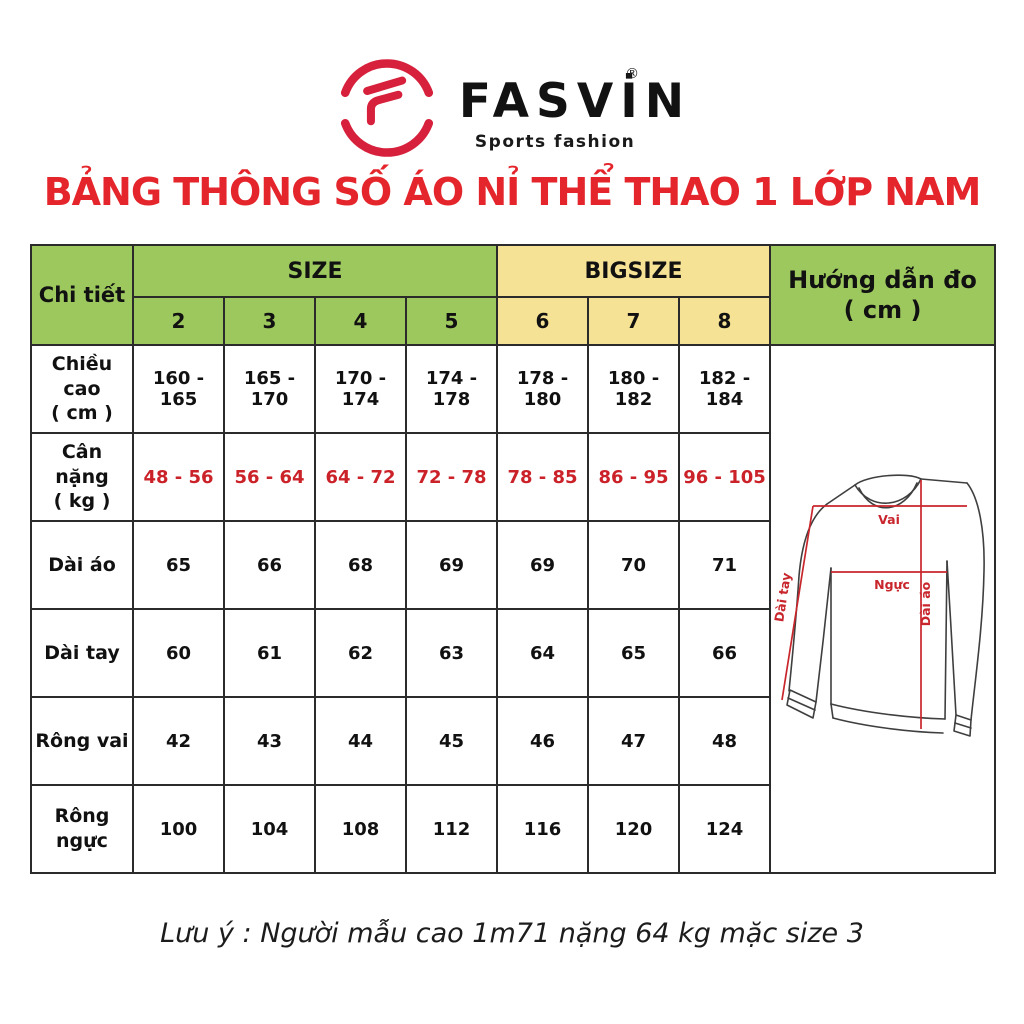 This screenshot has height=1024, width=1024. What do you see at coordinates (725, 321) in the screenshot?
I see `bigsize-col-header: 8` at bounding box center [725, 321].